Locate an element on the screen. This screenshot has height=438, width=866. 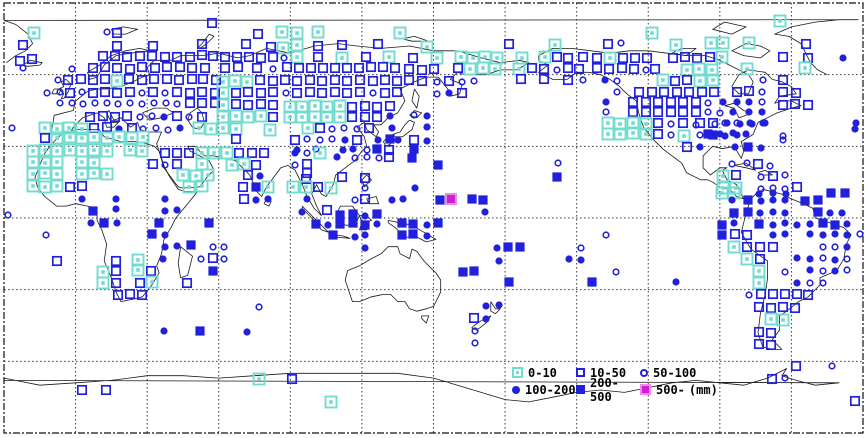
legend-row-1: 0-10 10-50 50-100 is located at coordinates (615, 372).